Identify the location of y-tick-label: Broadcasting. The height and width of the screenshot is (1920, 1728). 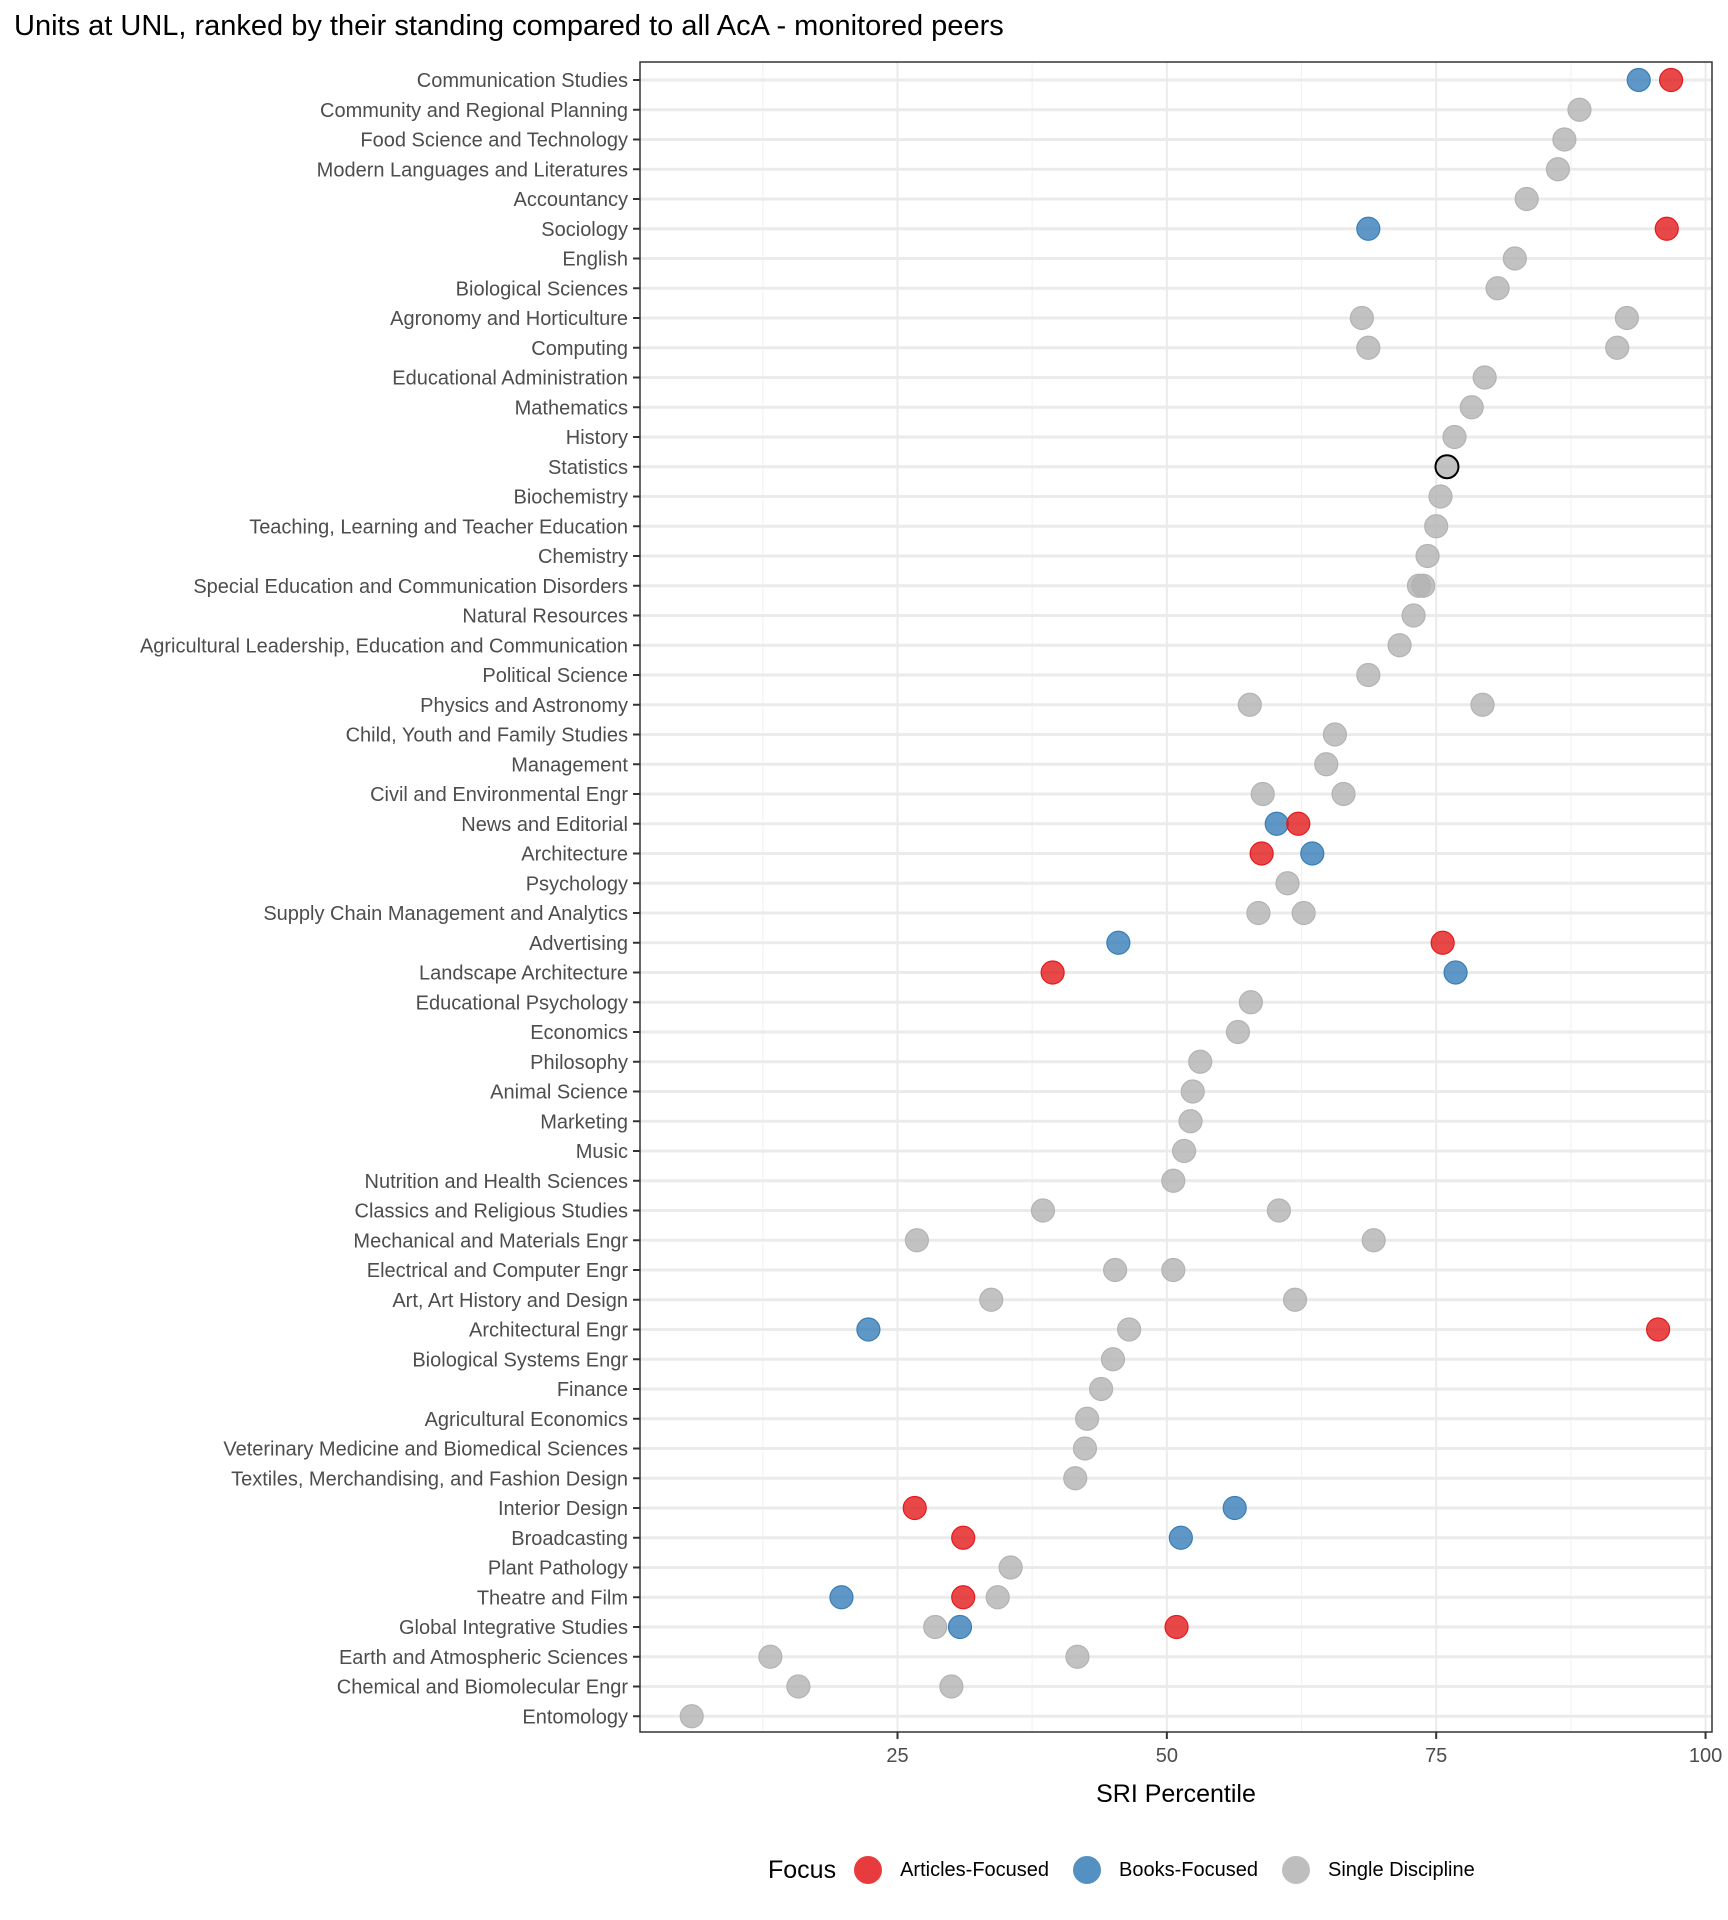
(569, 1539).